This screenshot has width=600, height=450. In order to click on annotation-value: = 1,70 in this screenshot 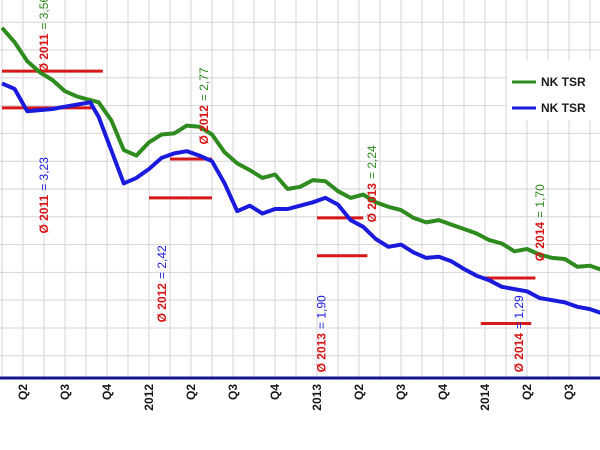, I will do `click(540, 201)`.